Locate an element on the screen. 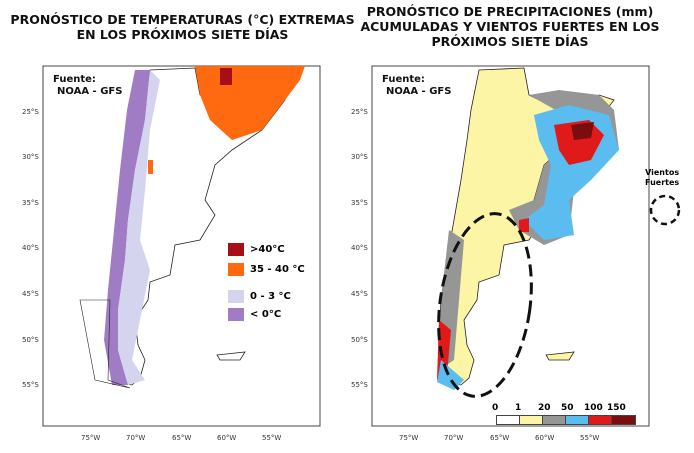  wind-legend-line1: Vientos is located at coordinates (662, 172).